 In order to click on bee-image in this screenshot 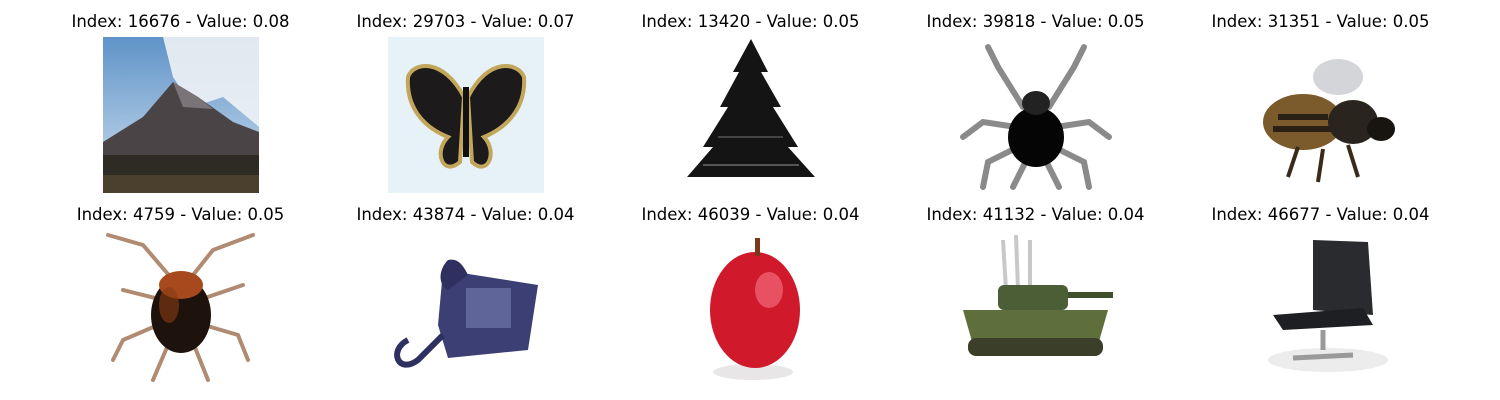, I will do `click(1321, 115)`.